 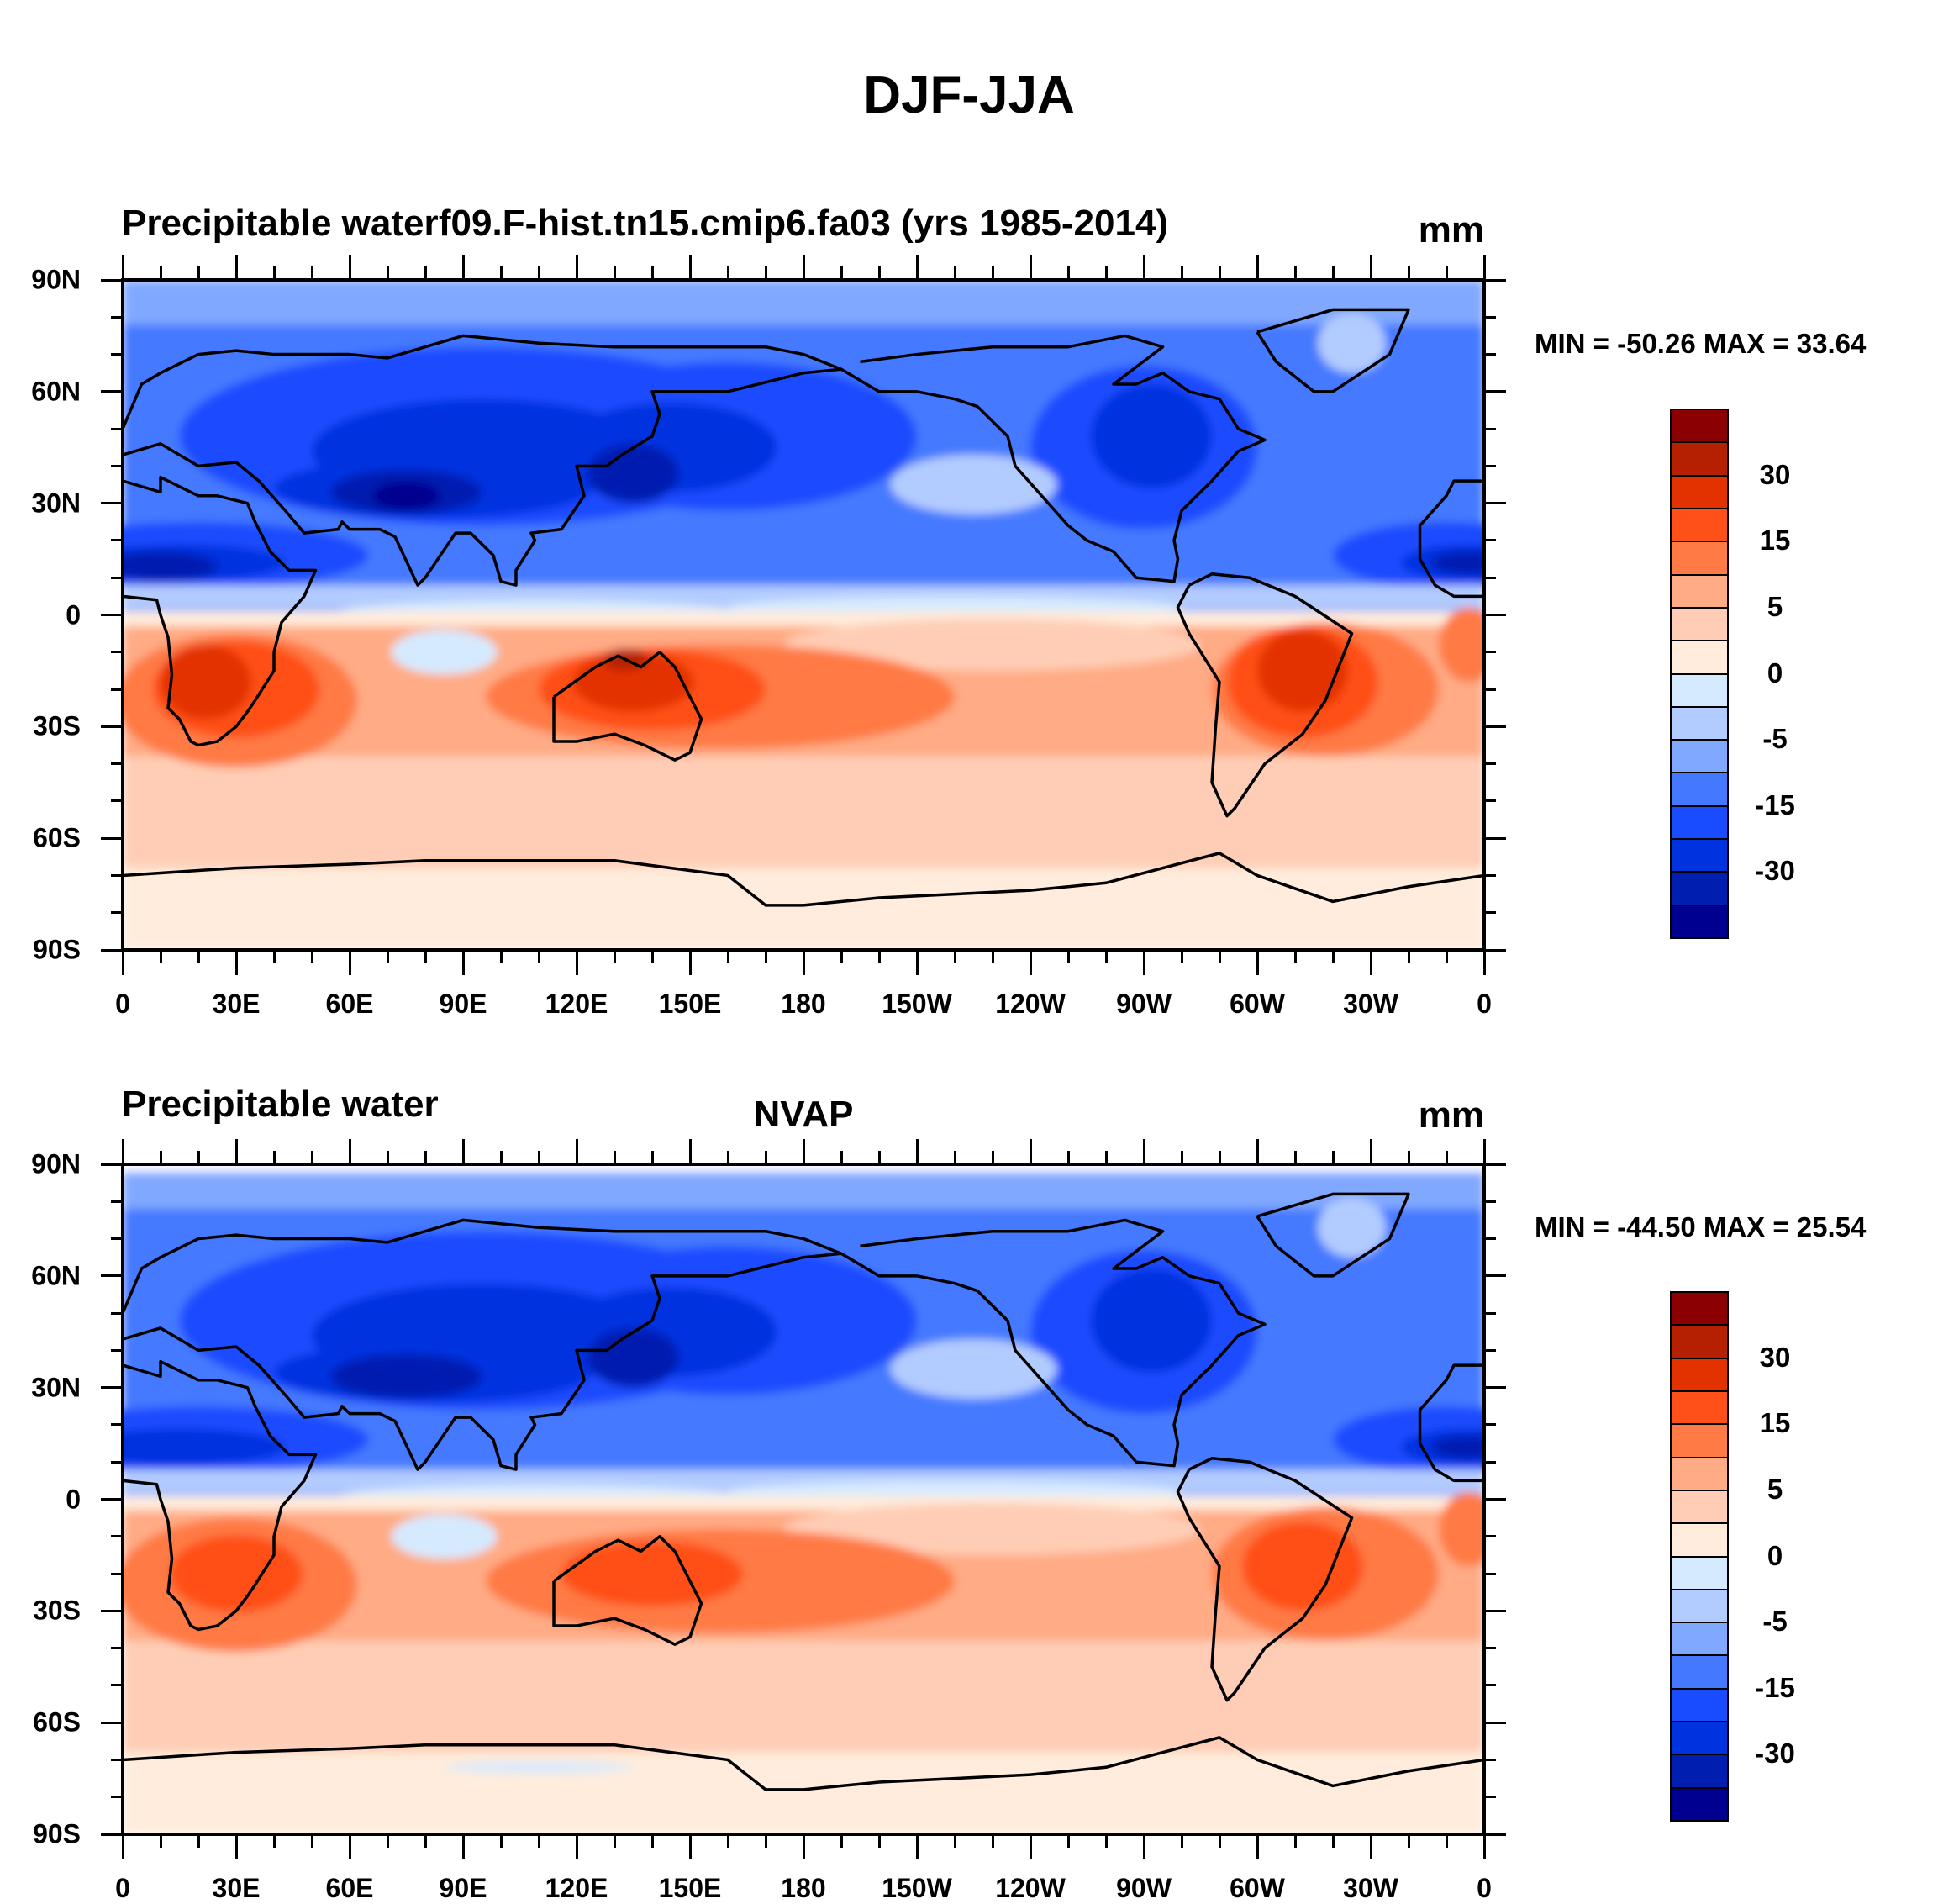 I want to click on coastline-australia, so click(x=628, y=1590).